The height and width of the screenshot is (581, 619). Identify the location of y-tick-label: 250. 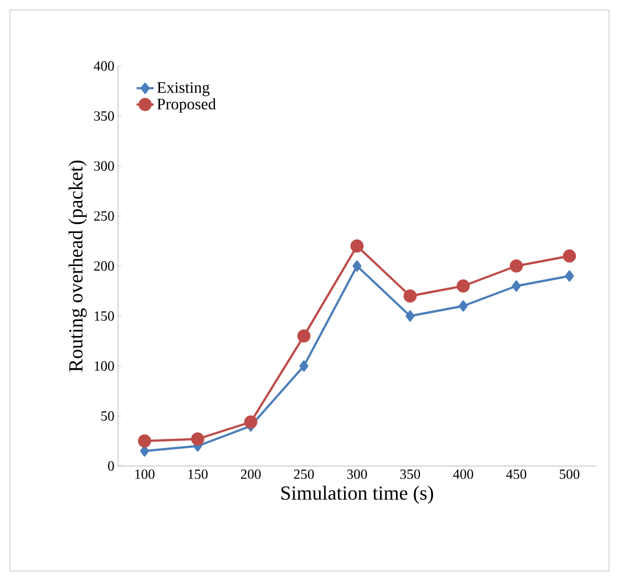
(104, 216).